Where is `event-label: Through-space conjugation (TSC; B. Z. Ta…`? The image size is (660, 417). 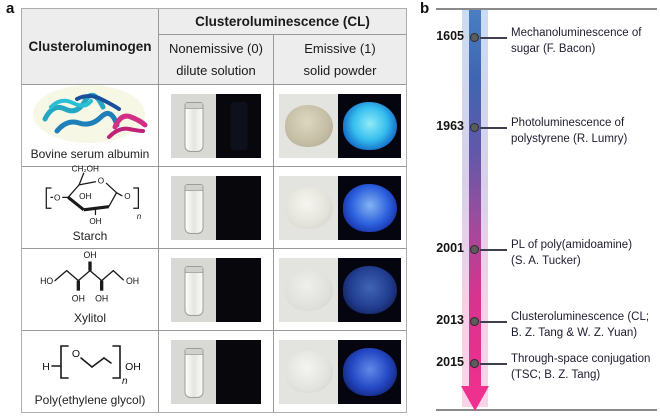
event-label: Through-space conjugation (TSC; B. Z. Ta… is located at coordinates (585, 367).